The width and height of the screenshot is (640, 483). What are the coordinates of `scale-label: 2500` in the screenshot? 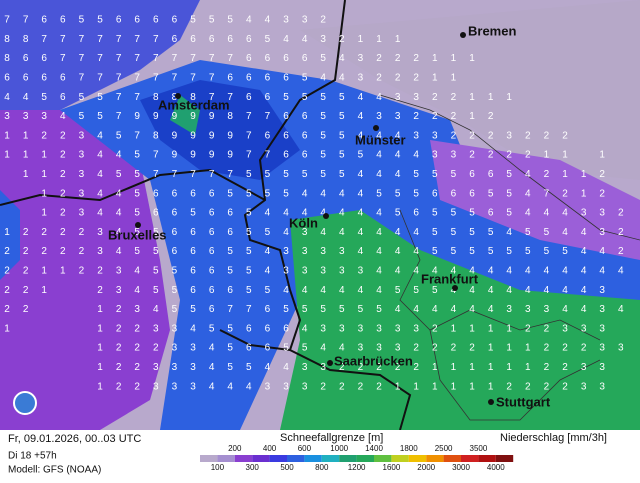 It's located at (444, 448).